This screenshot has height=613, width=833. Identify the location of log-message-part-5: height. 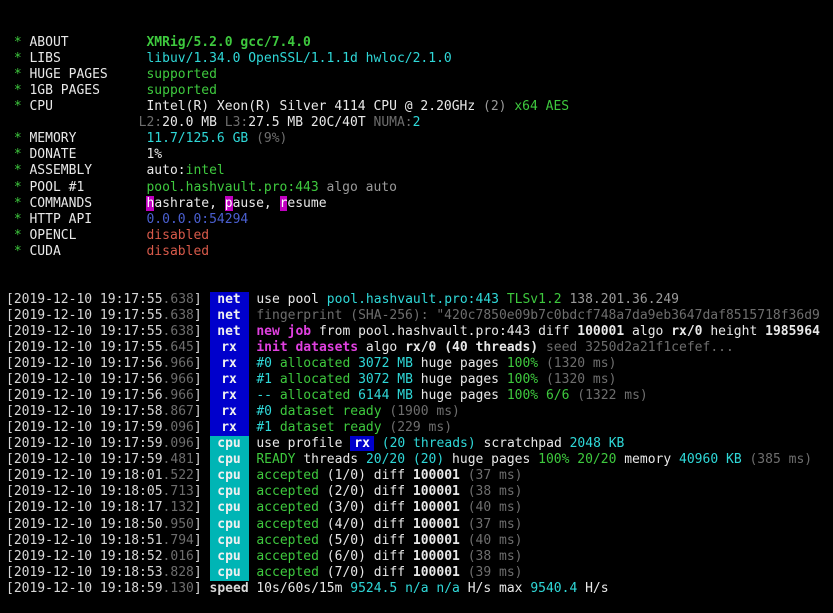
(738, 331).